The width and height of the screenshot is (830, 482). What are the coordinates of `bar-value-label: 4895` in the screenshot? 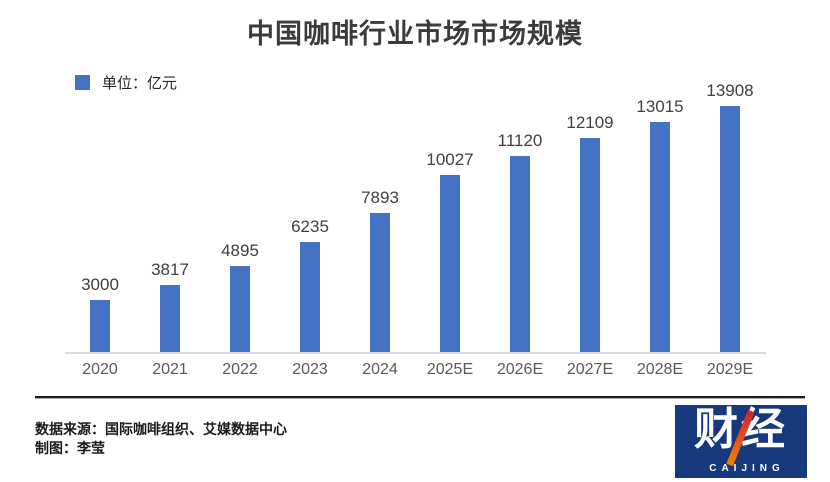 It's located at (240, 250).